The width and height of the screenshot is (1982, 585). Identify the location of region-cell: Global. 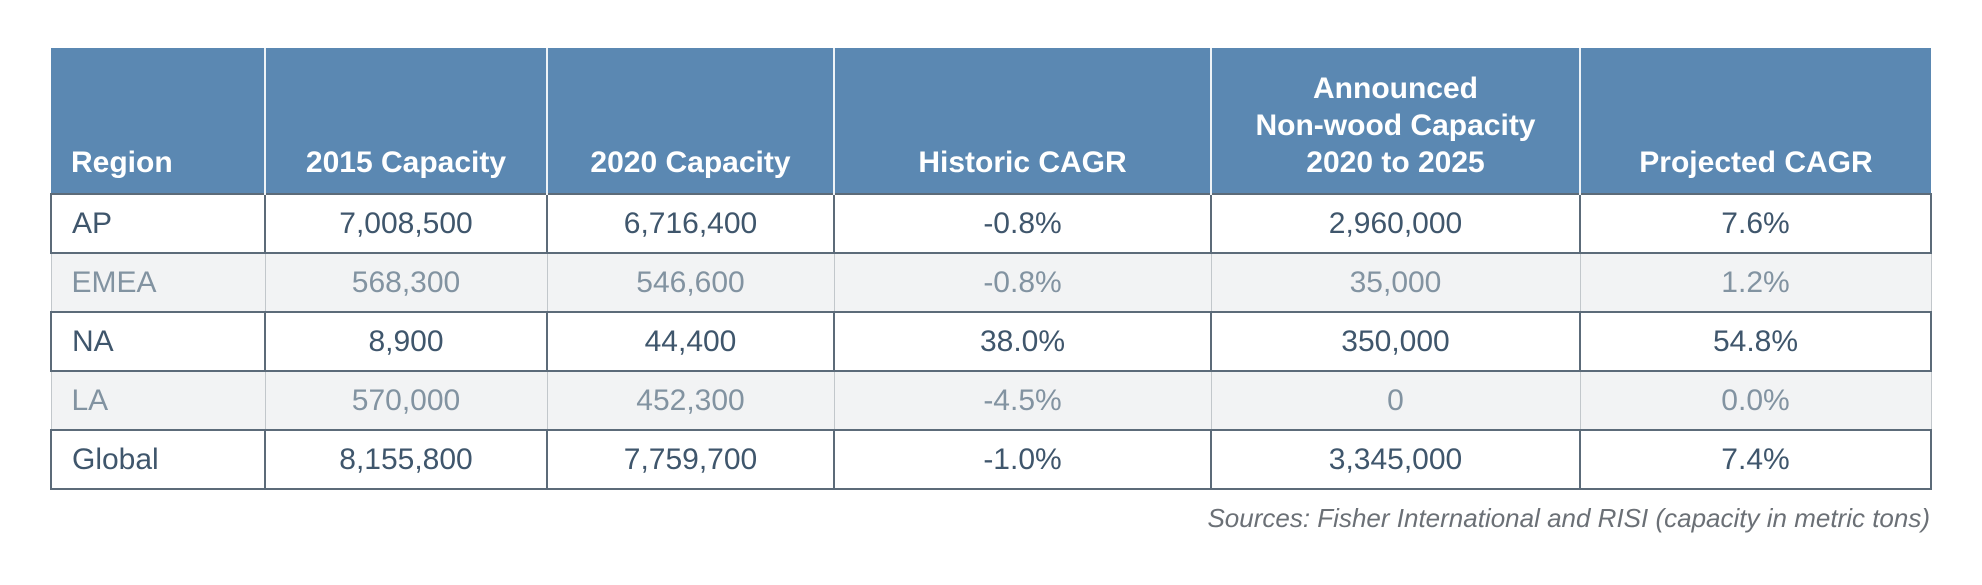
(158, 459).